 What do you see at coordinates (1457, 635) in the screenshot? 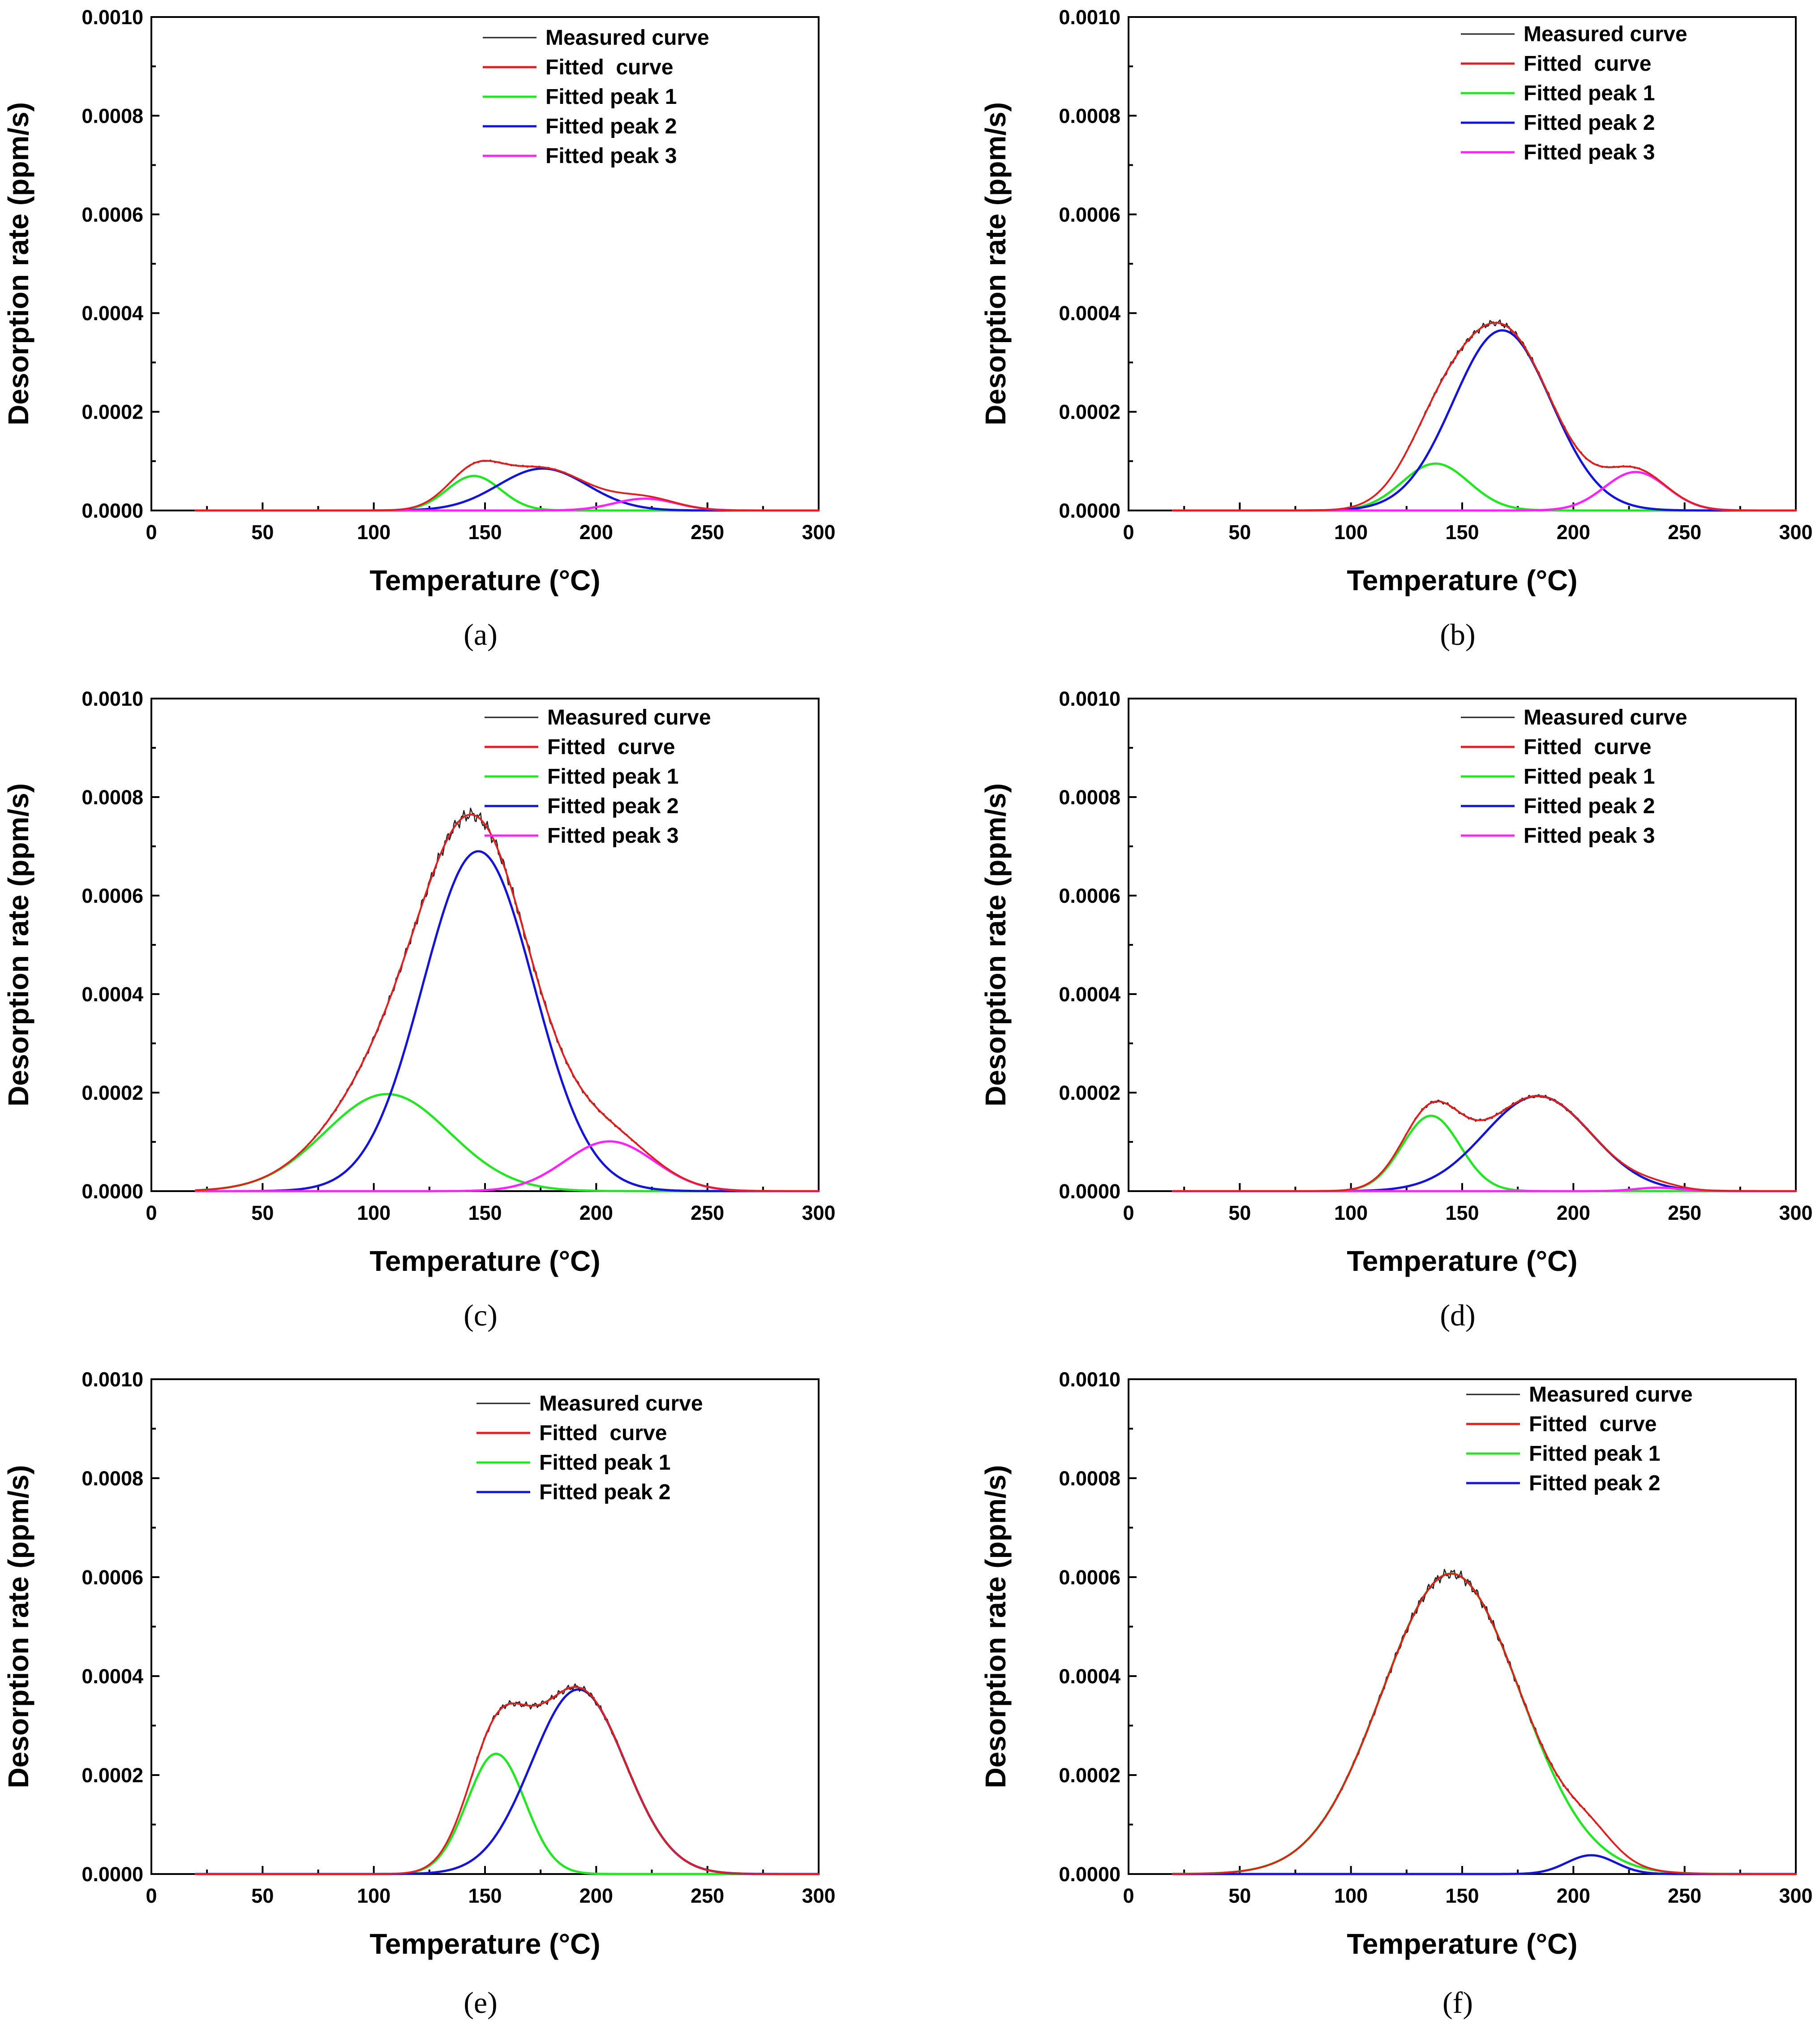
I see `panel-label: (b)` at bounding box center [1457, 635].